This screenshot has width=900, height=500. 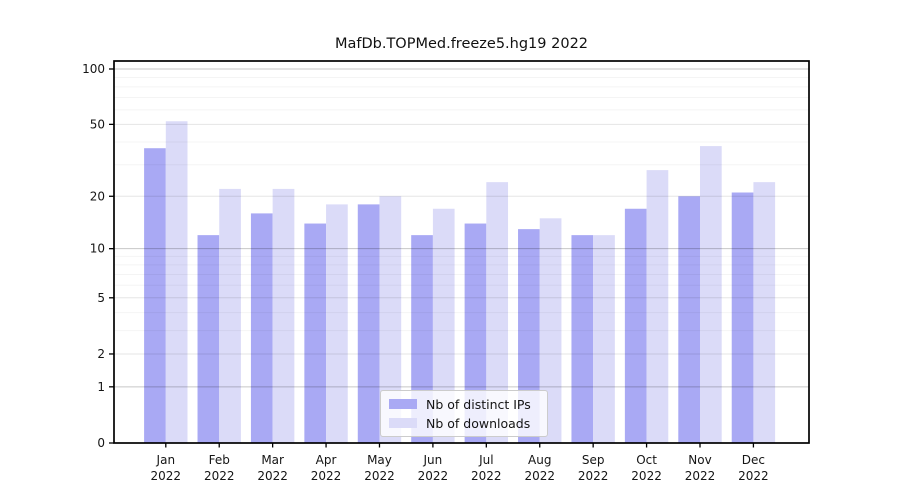 I want to click on bar-downloads-jul, so click(x=497, y=312).